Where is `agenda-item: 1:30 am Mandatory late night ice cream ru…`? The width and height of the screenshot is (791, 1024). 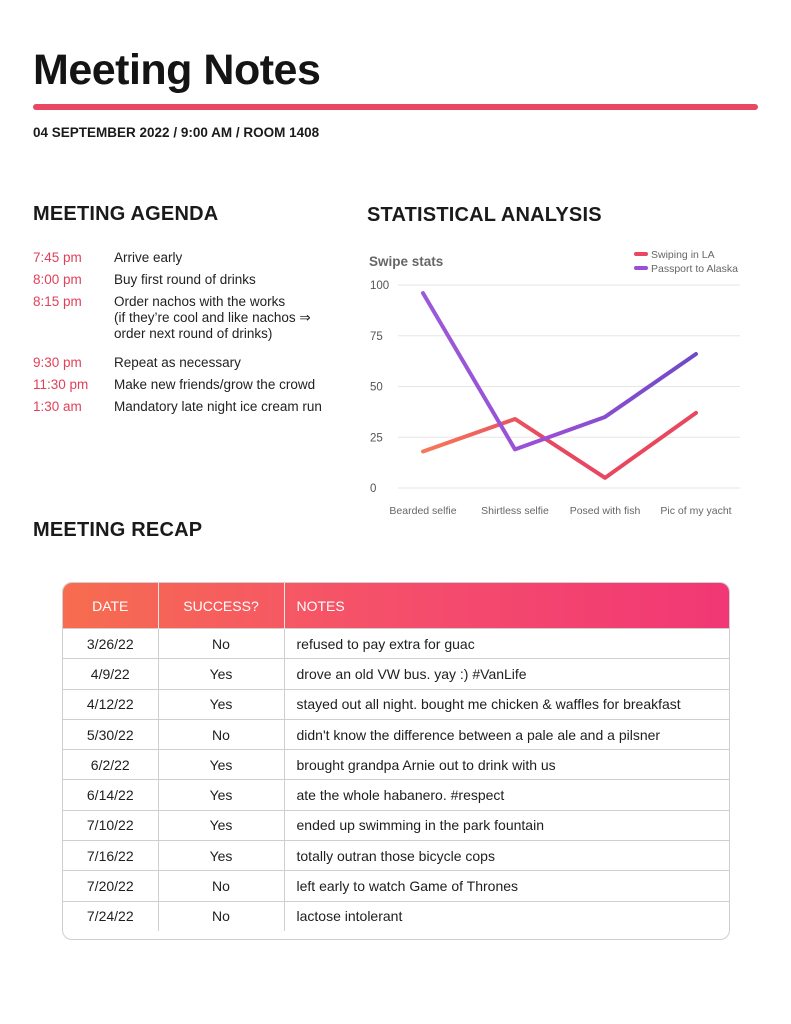
agenda-item: 1:30 am Mandatory late night ice cream ru… is located at coordinates (193, 407).